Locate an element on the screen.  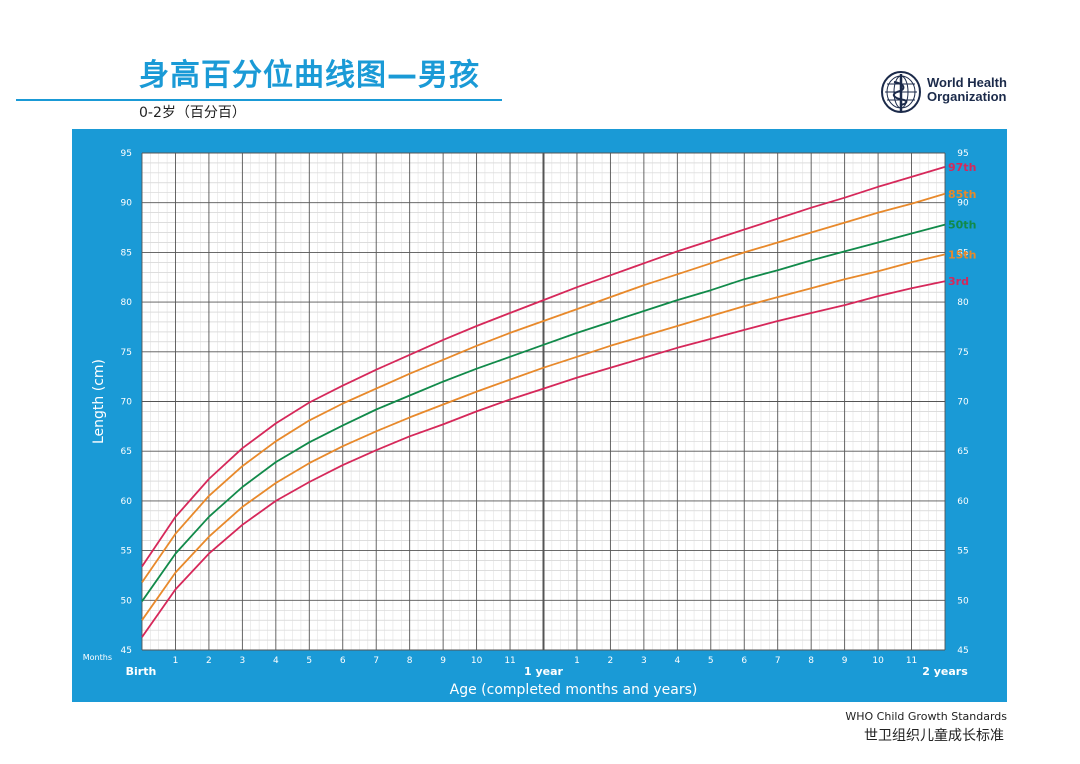
series-label-97th: 97th is located at coordinates (962, 167).